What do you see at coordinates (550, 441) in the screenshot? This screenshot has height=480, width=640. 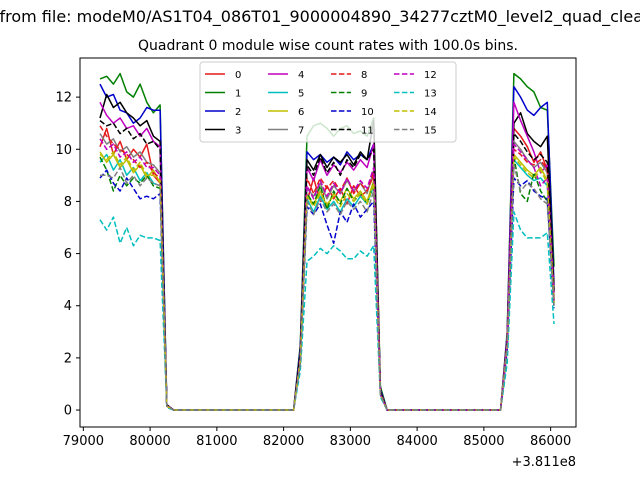 I see `x-tick-label: 86000` at bounding box center [550, 441].